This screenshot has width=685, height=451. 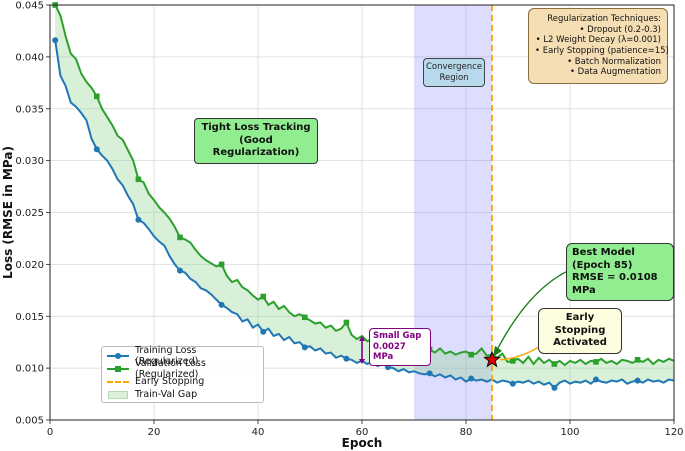 I want to click on best-model-arrowhead, so click(x=497, y=351).